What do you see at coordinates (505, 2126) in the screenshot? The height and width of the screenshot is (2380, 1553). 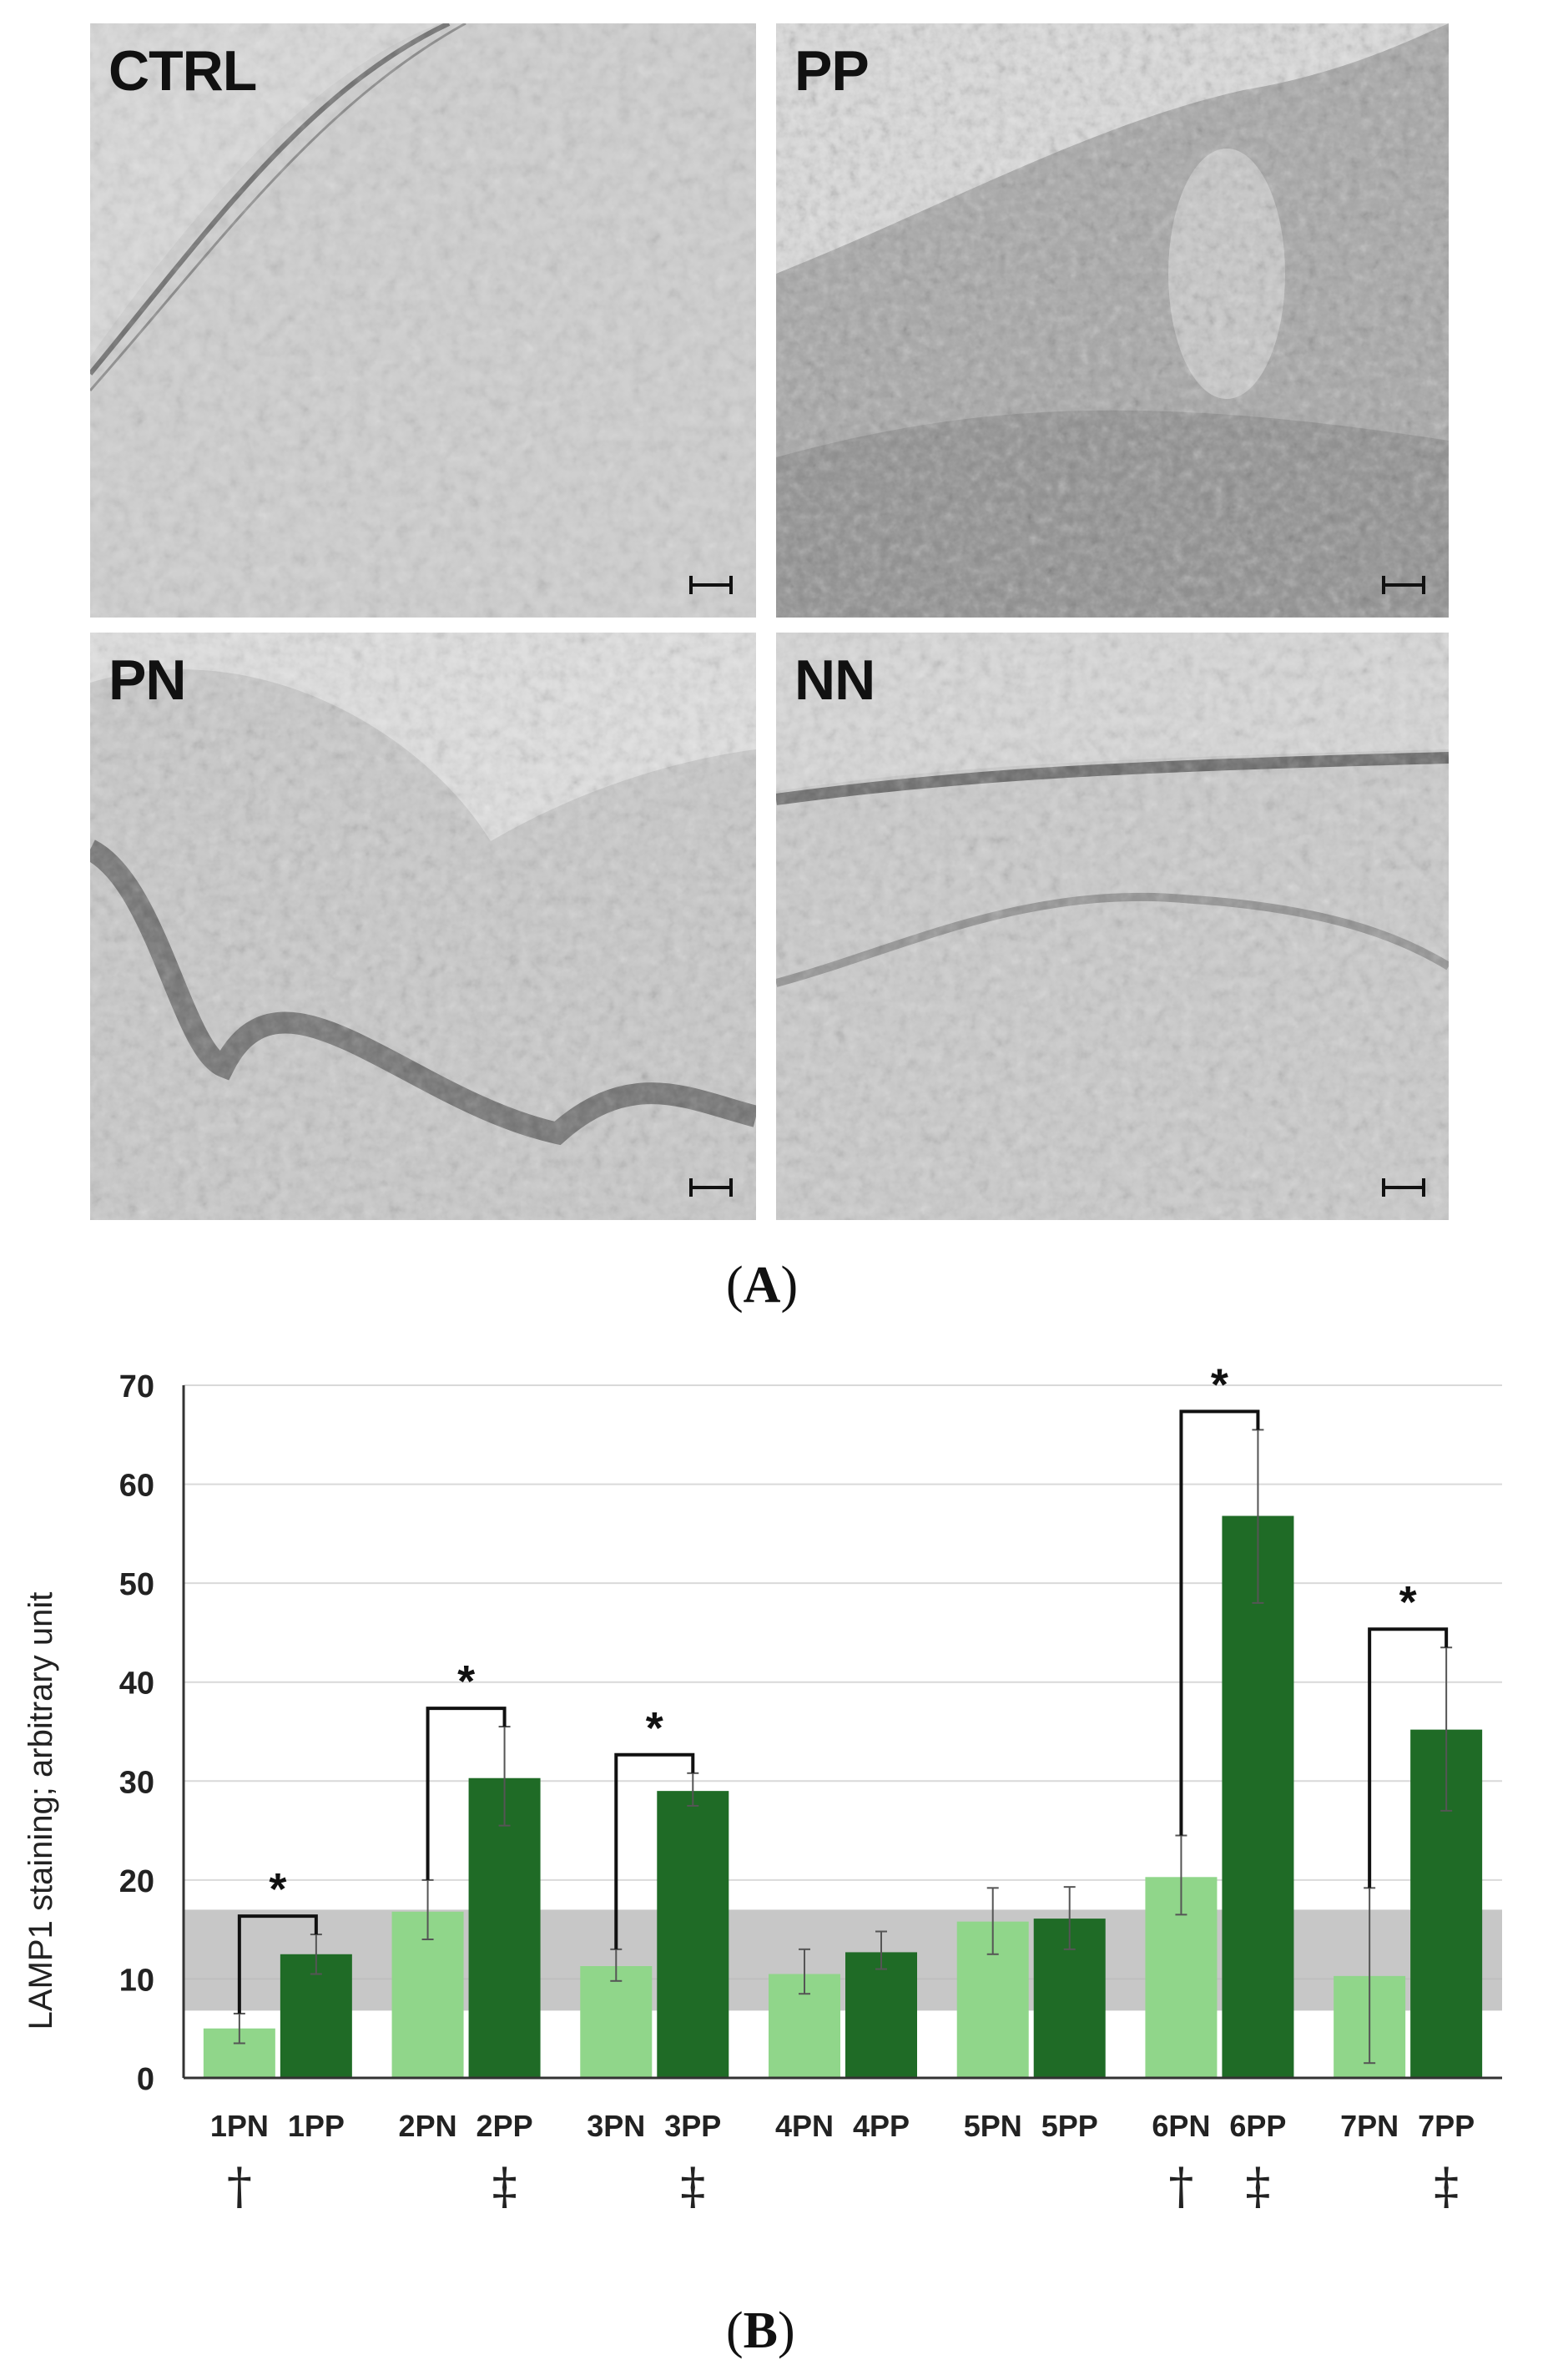 I see `x-tick-label-pp: 2PP` at bounding box center [505, 2126].